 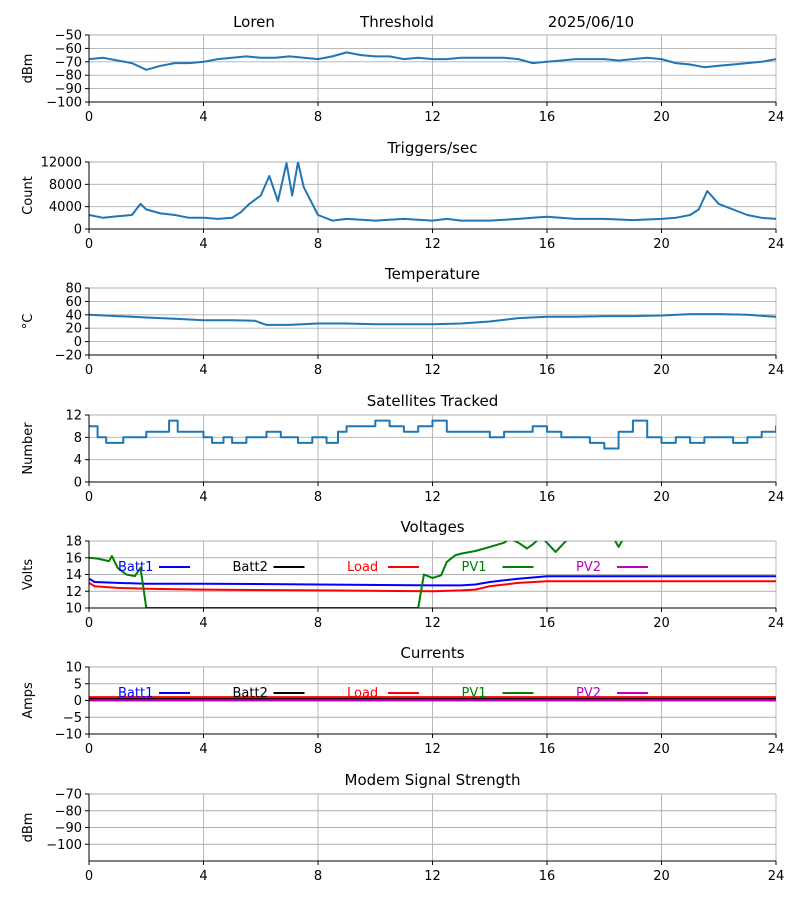 What do you see at coordinates (254, 22) in the screenshot?
I see `header-station: Loren` at bounding box center [254, 22].